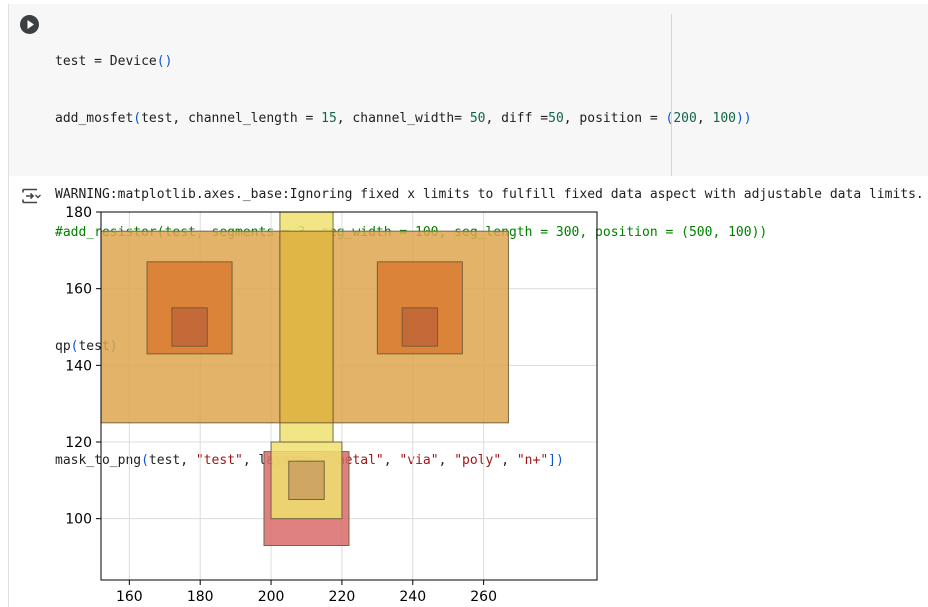  Describe the element at coordinates (559, 460) in the screenshot. I see `code-token: )` at that location.